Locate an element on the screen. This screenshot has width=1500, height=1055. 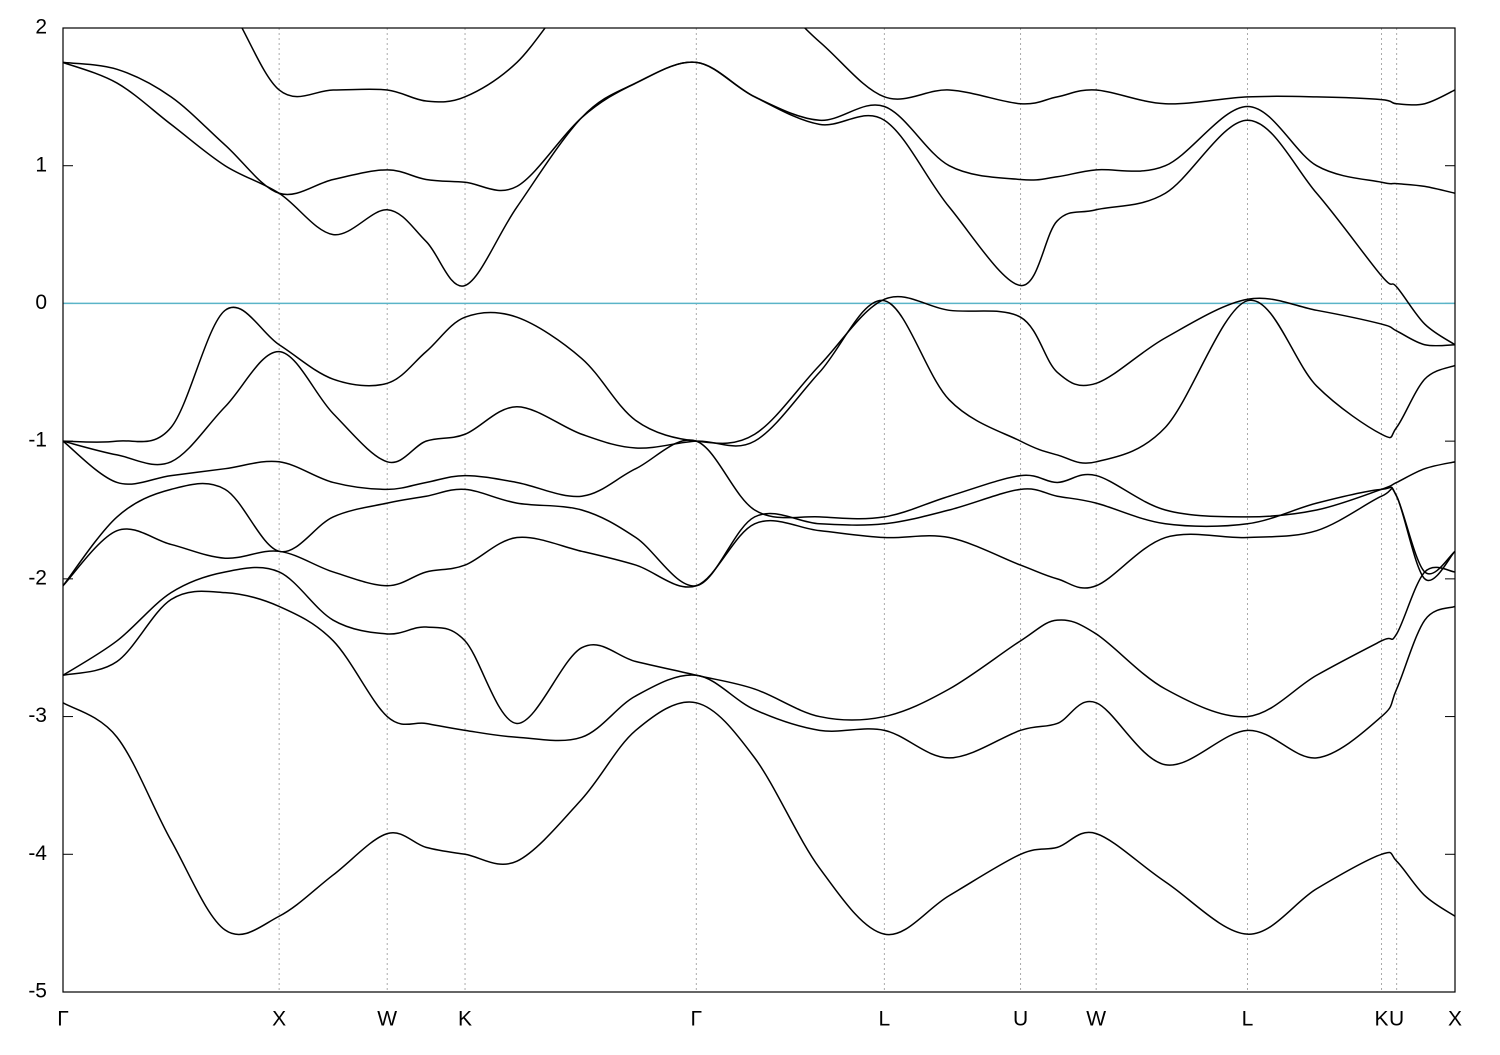
y-tick-label: -3 is located at coordinates (37, 715).